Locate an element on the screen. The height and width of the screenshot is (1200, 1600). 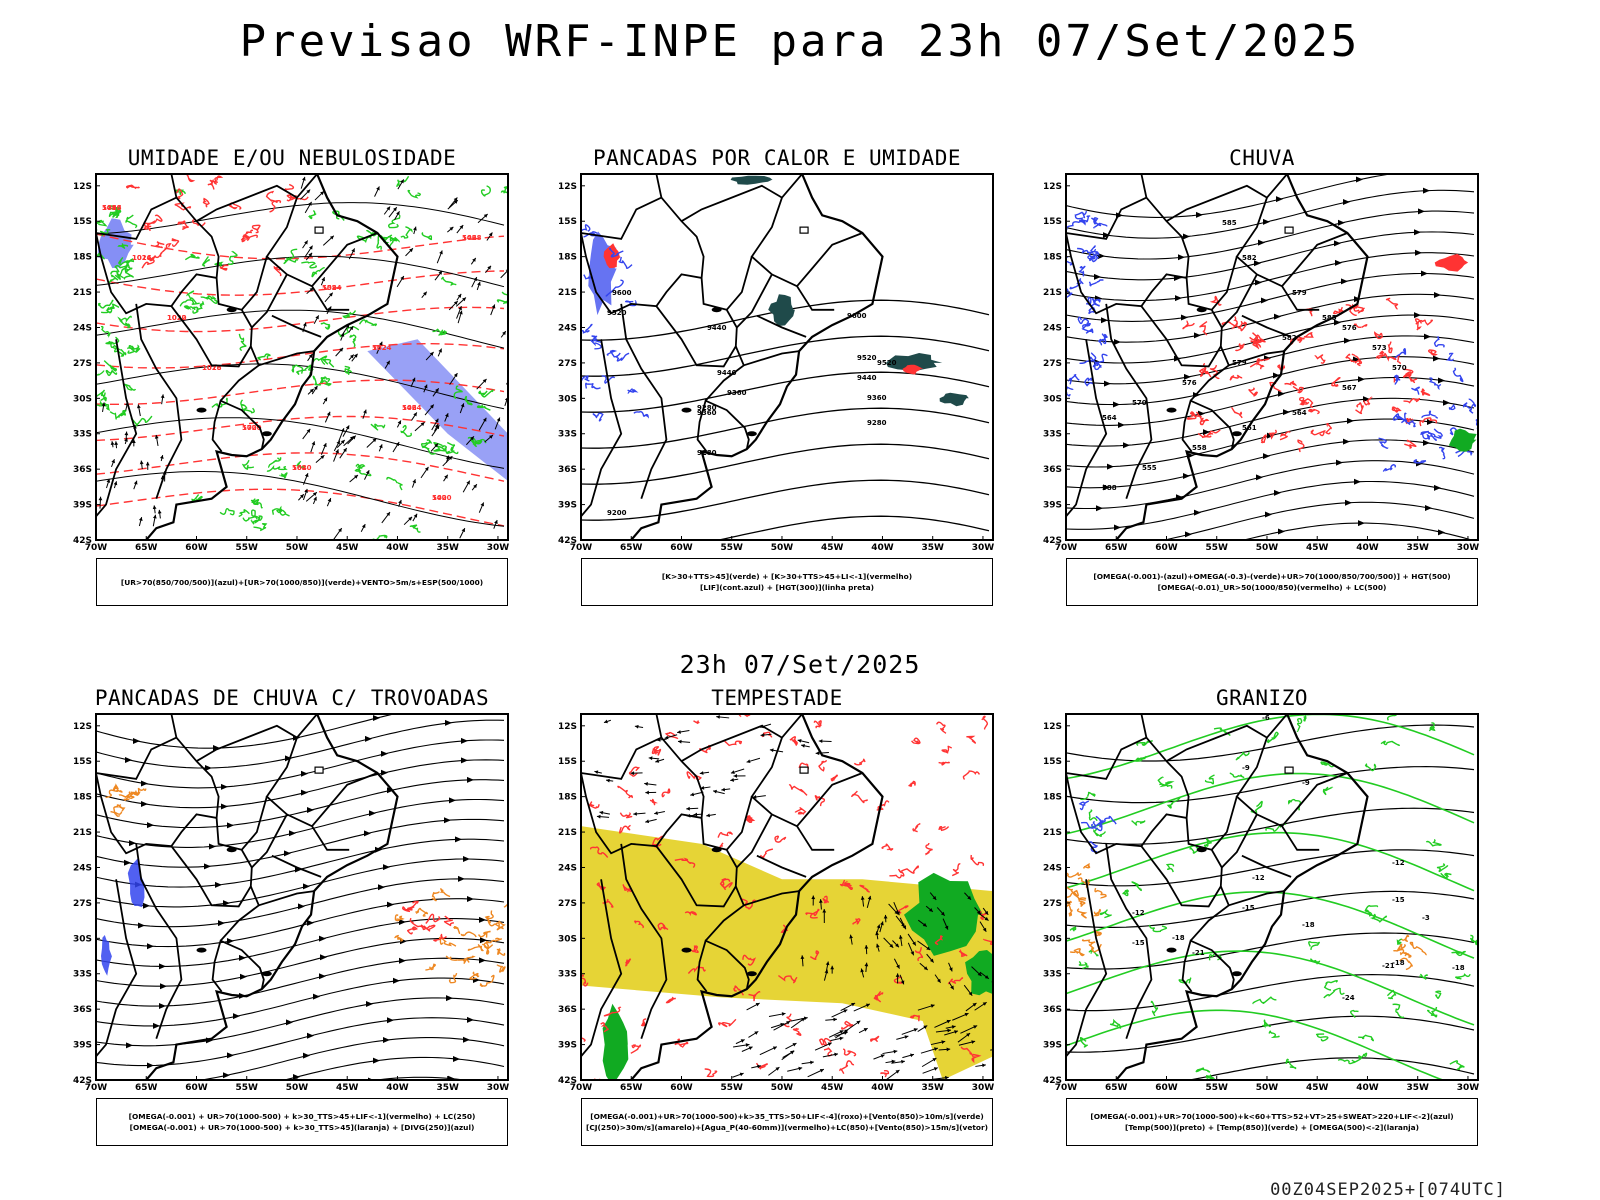
lon-tick-label: 45W is located at coordinates (832, 548).